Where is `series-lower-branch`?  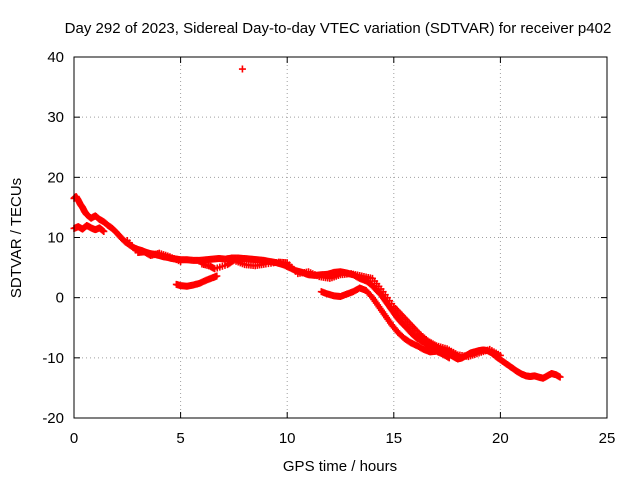 series-lower-branch is located at coordinates (385, 323).